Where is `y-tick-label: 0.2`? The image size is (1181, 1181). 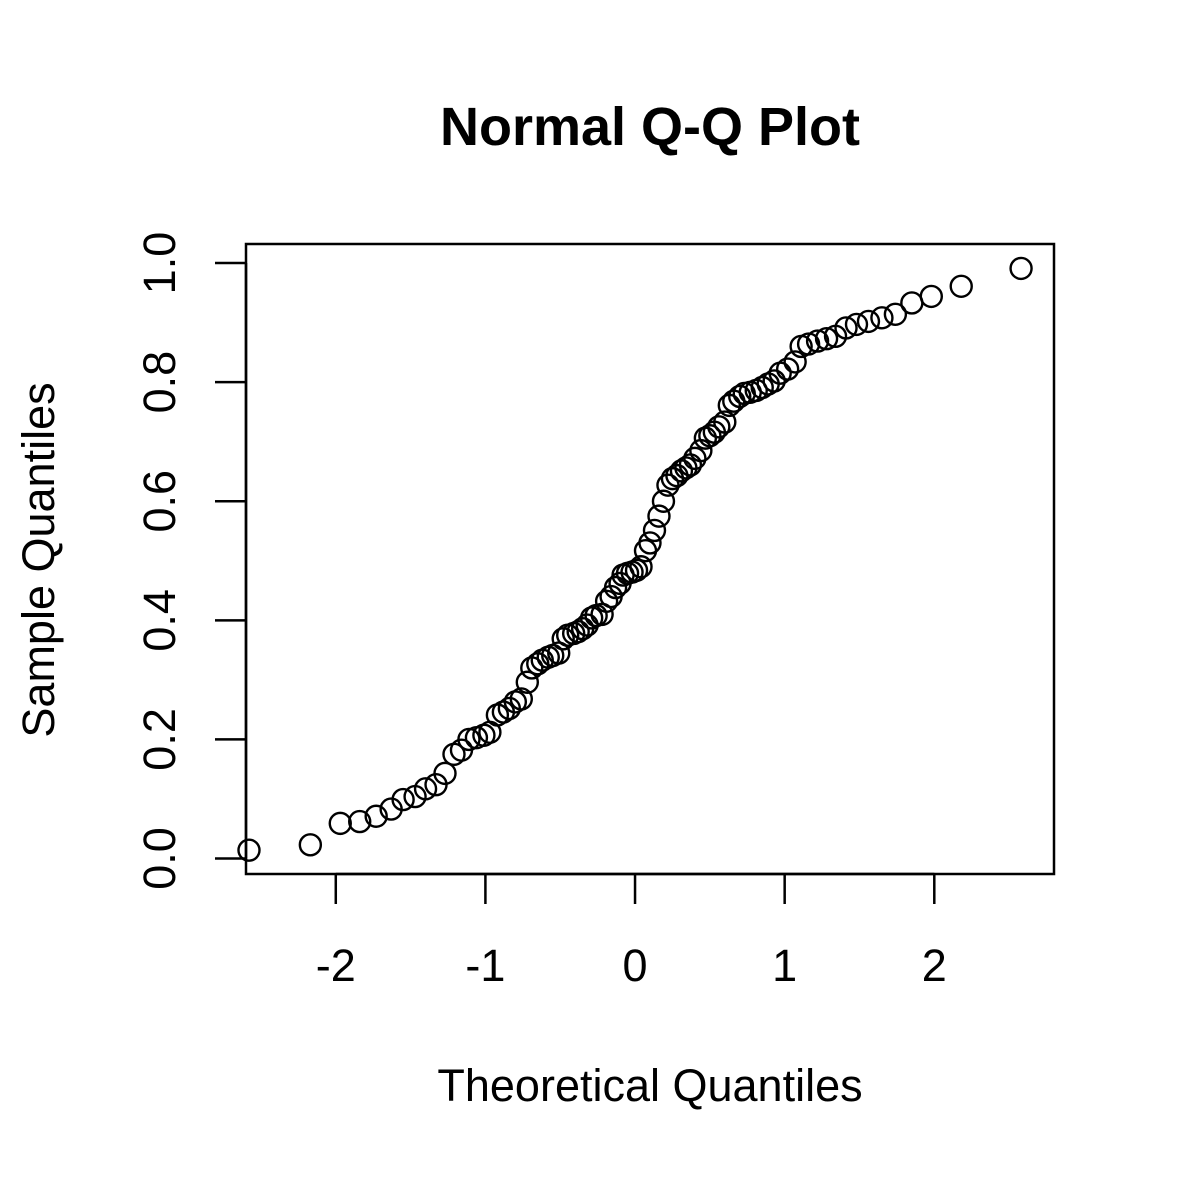
y-tick-label: 0.2 is located at coordinates (159, 739).